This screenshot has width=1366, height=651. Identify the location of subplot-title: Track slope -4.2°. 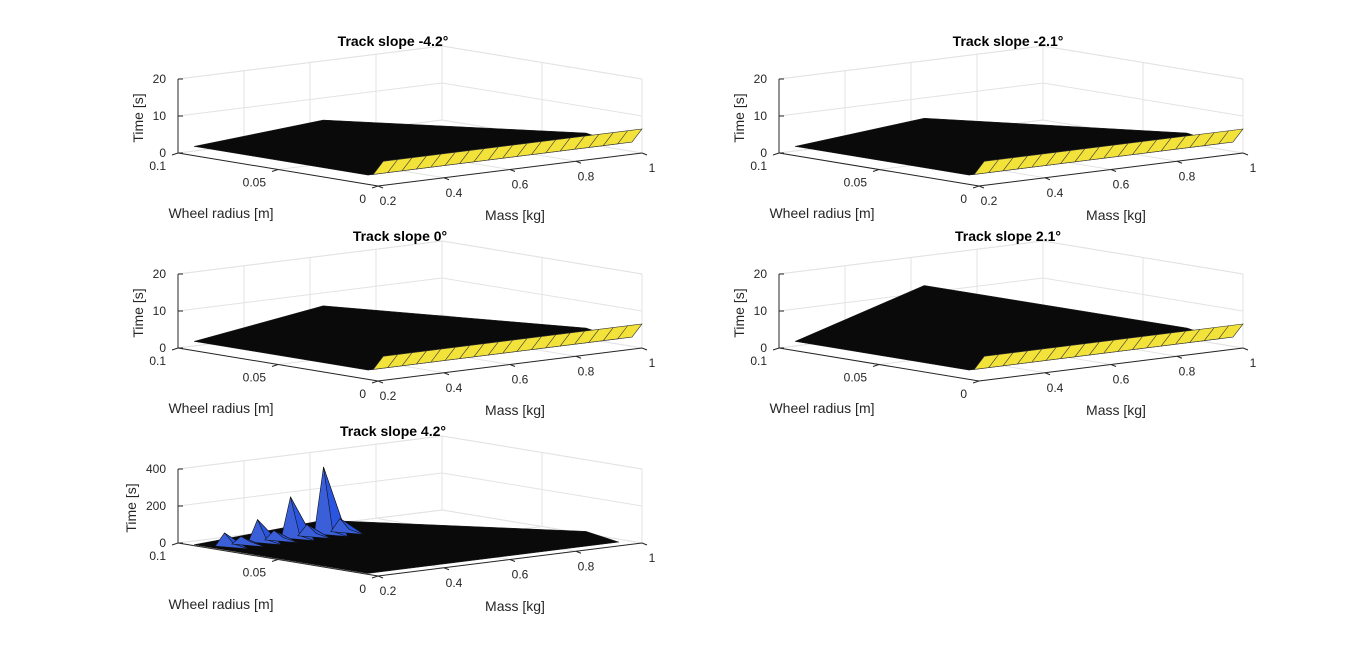
(393, 41).